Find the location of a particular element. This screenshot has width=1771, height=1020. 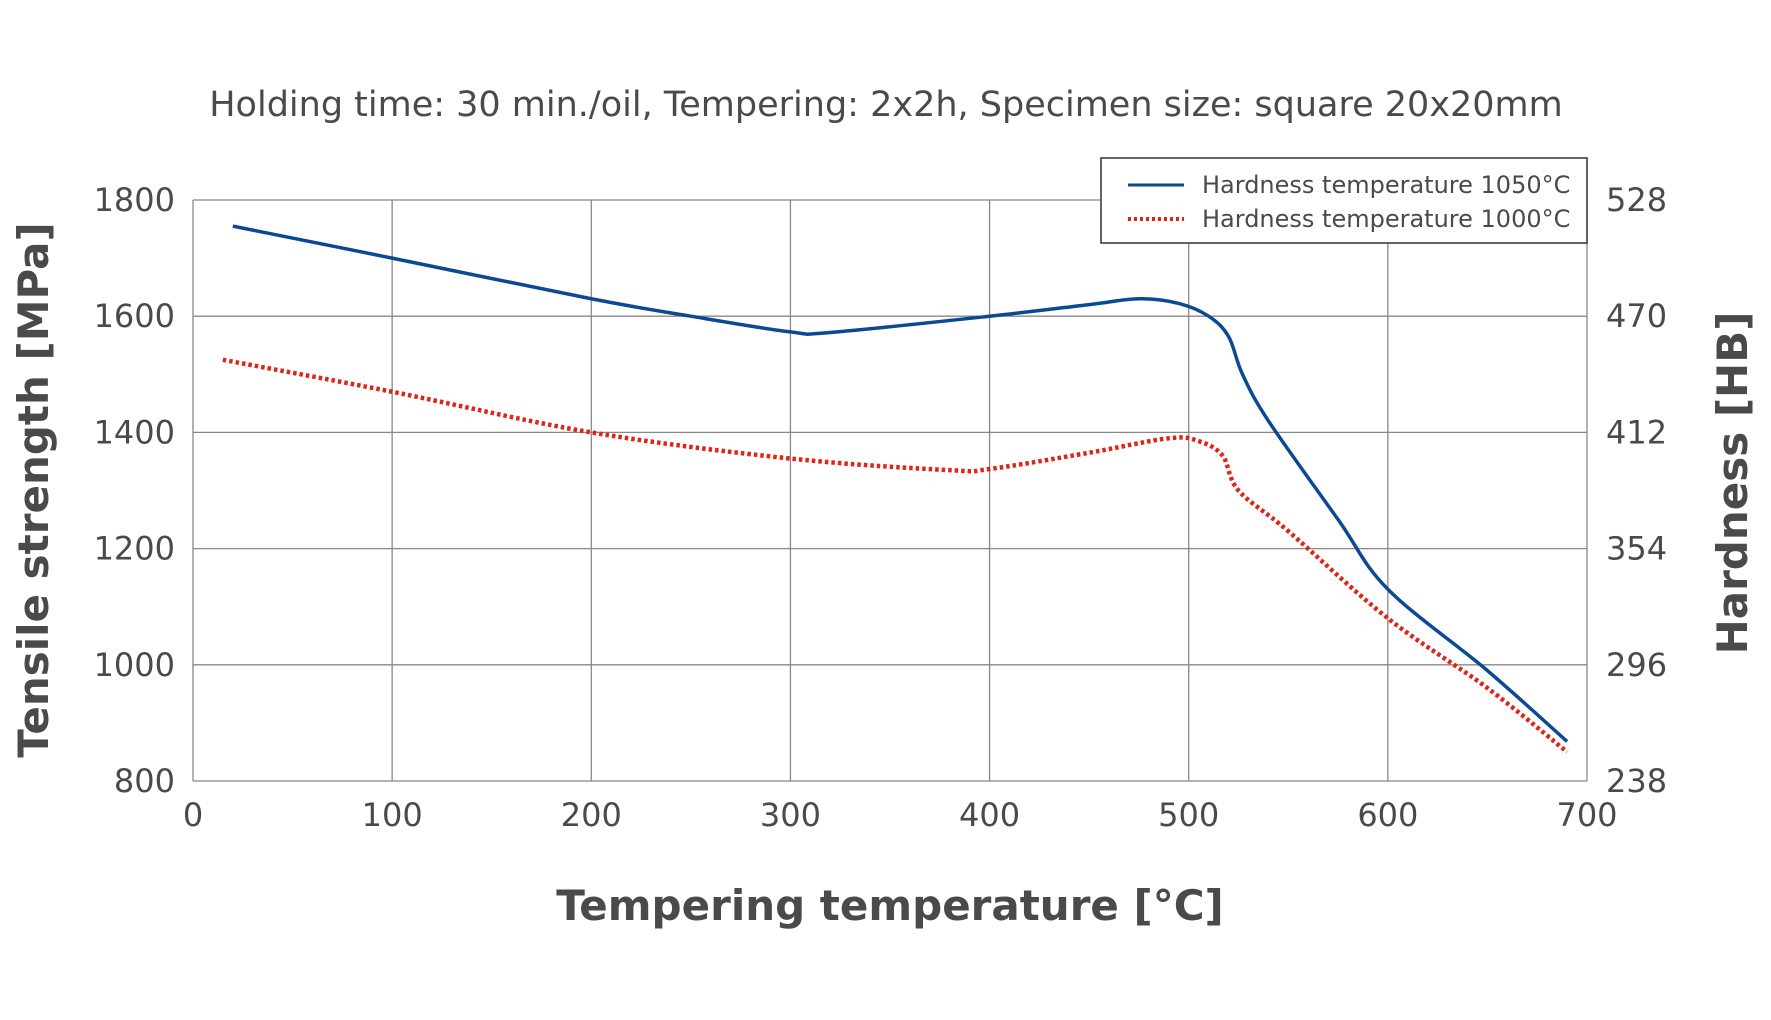

y-tick-label: 1600 is located at coordinates (134, 316).